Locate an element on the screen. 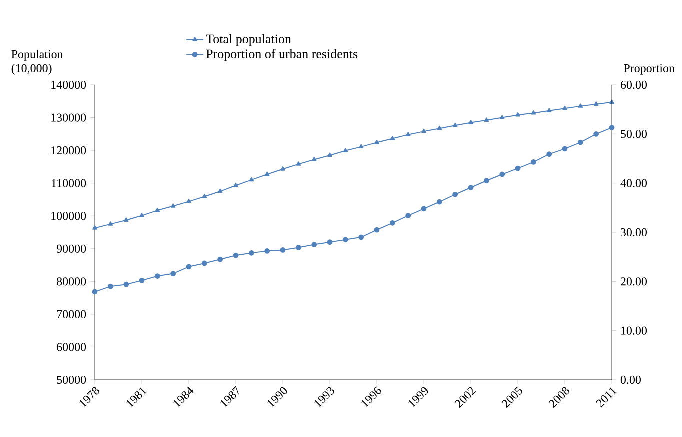 The width and height of the screenshot is (682, 437). y-tick-label: 70000 is located at coordinates (71, 314).